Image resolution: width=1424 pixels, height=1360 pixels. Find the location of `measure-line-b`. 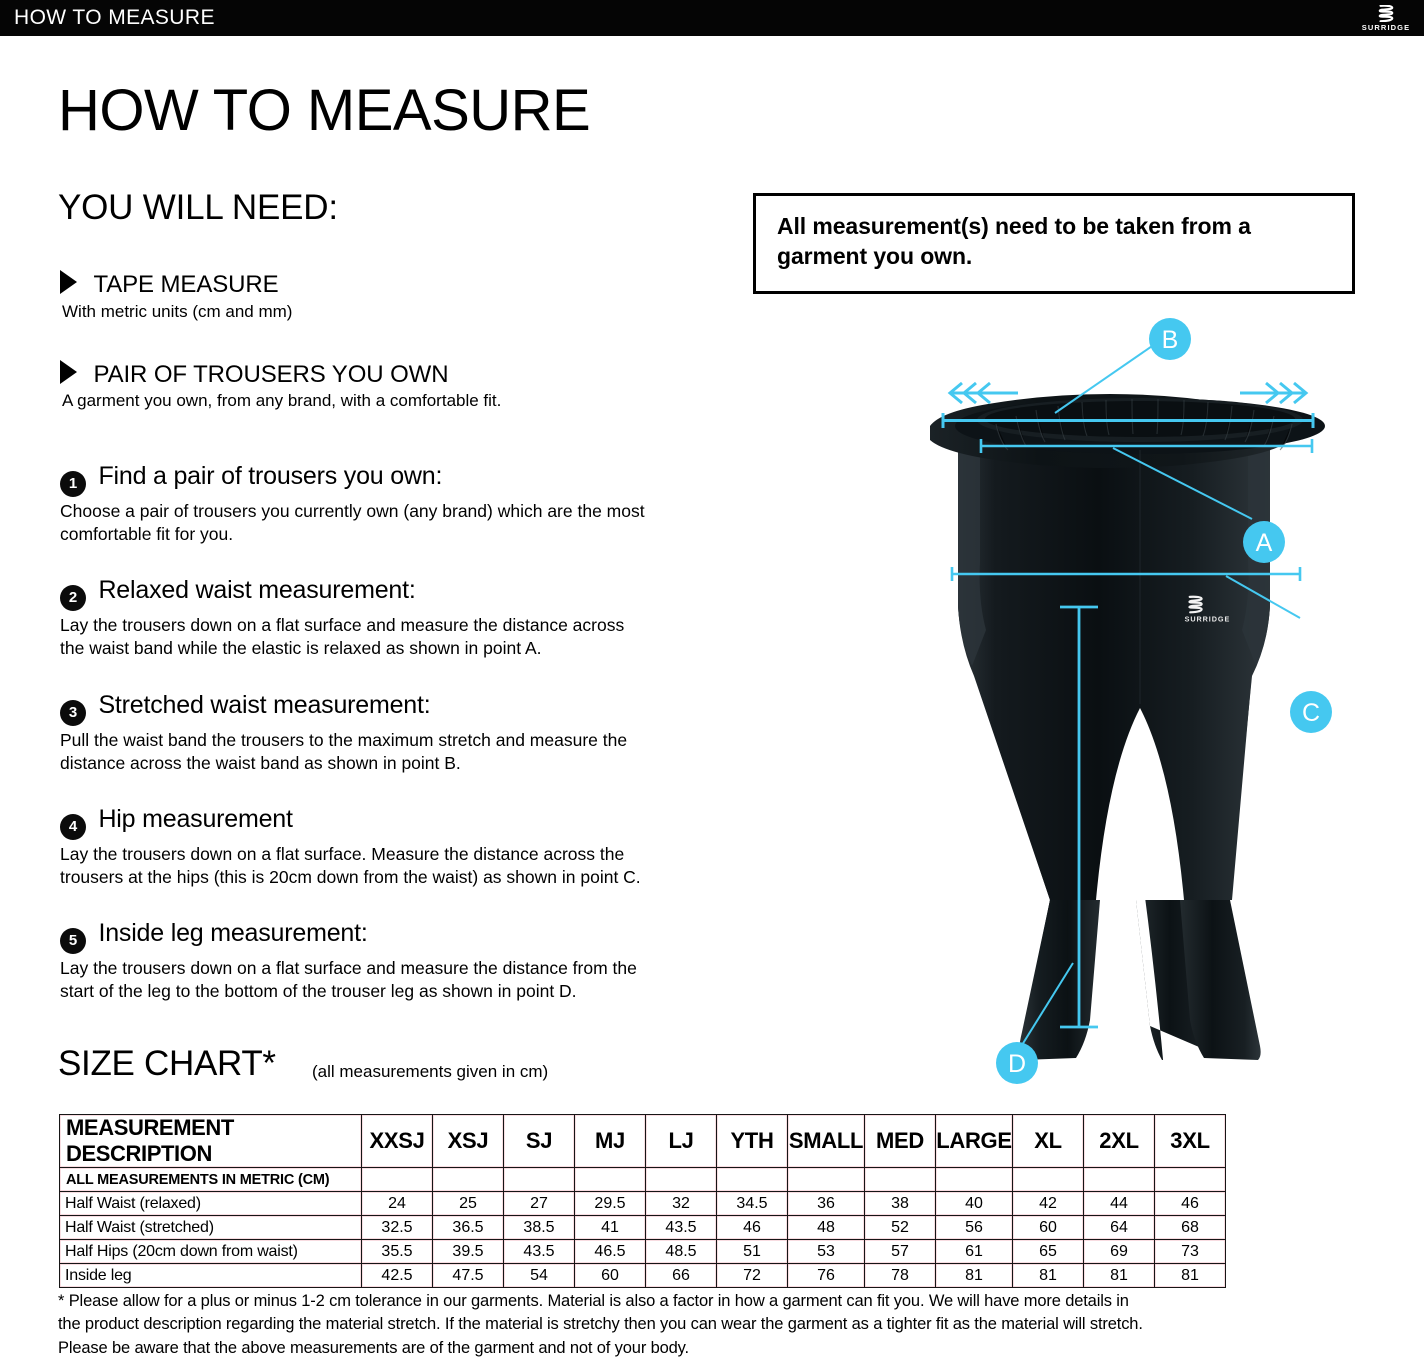

measure-line-b is located at coordinates (1128, 404).